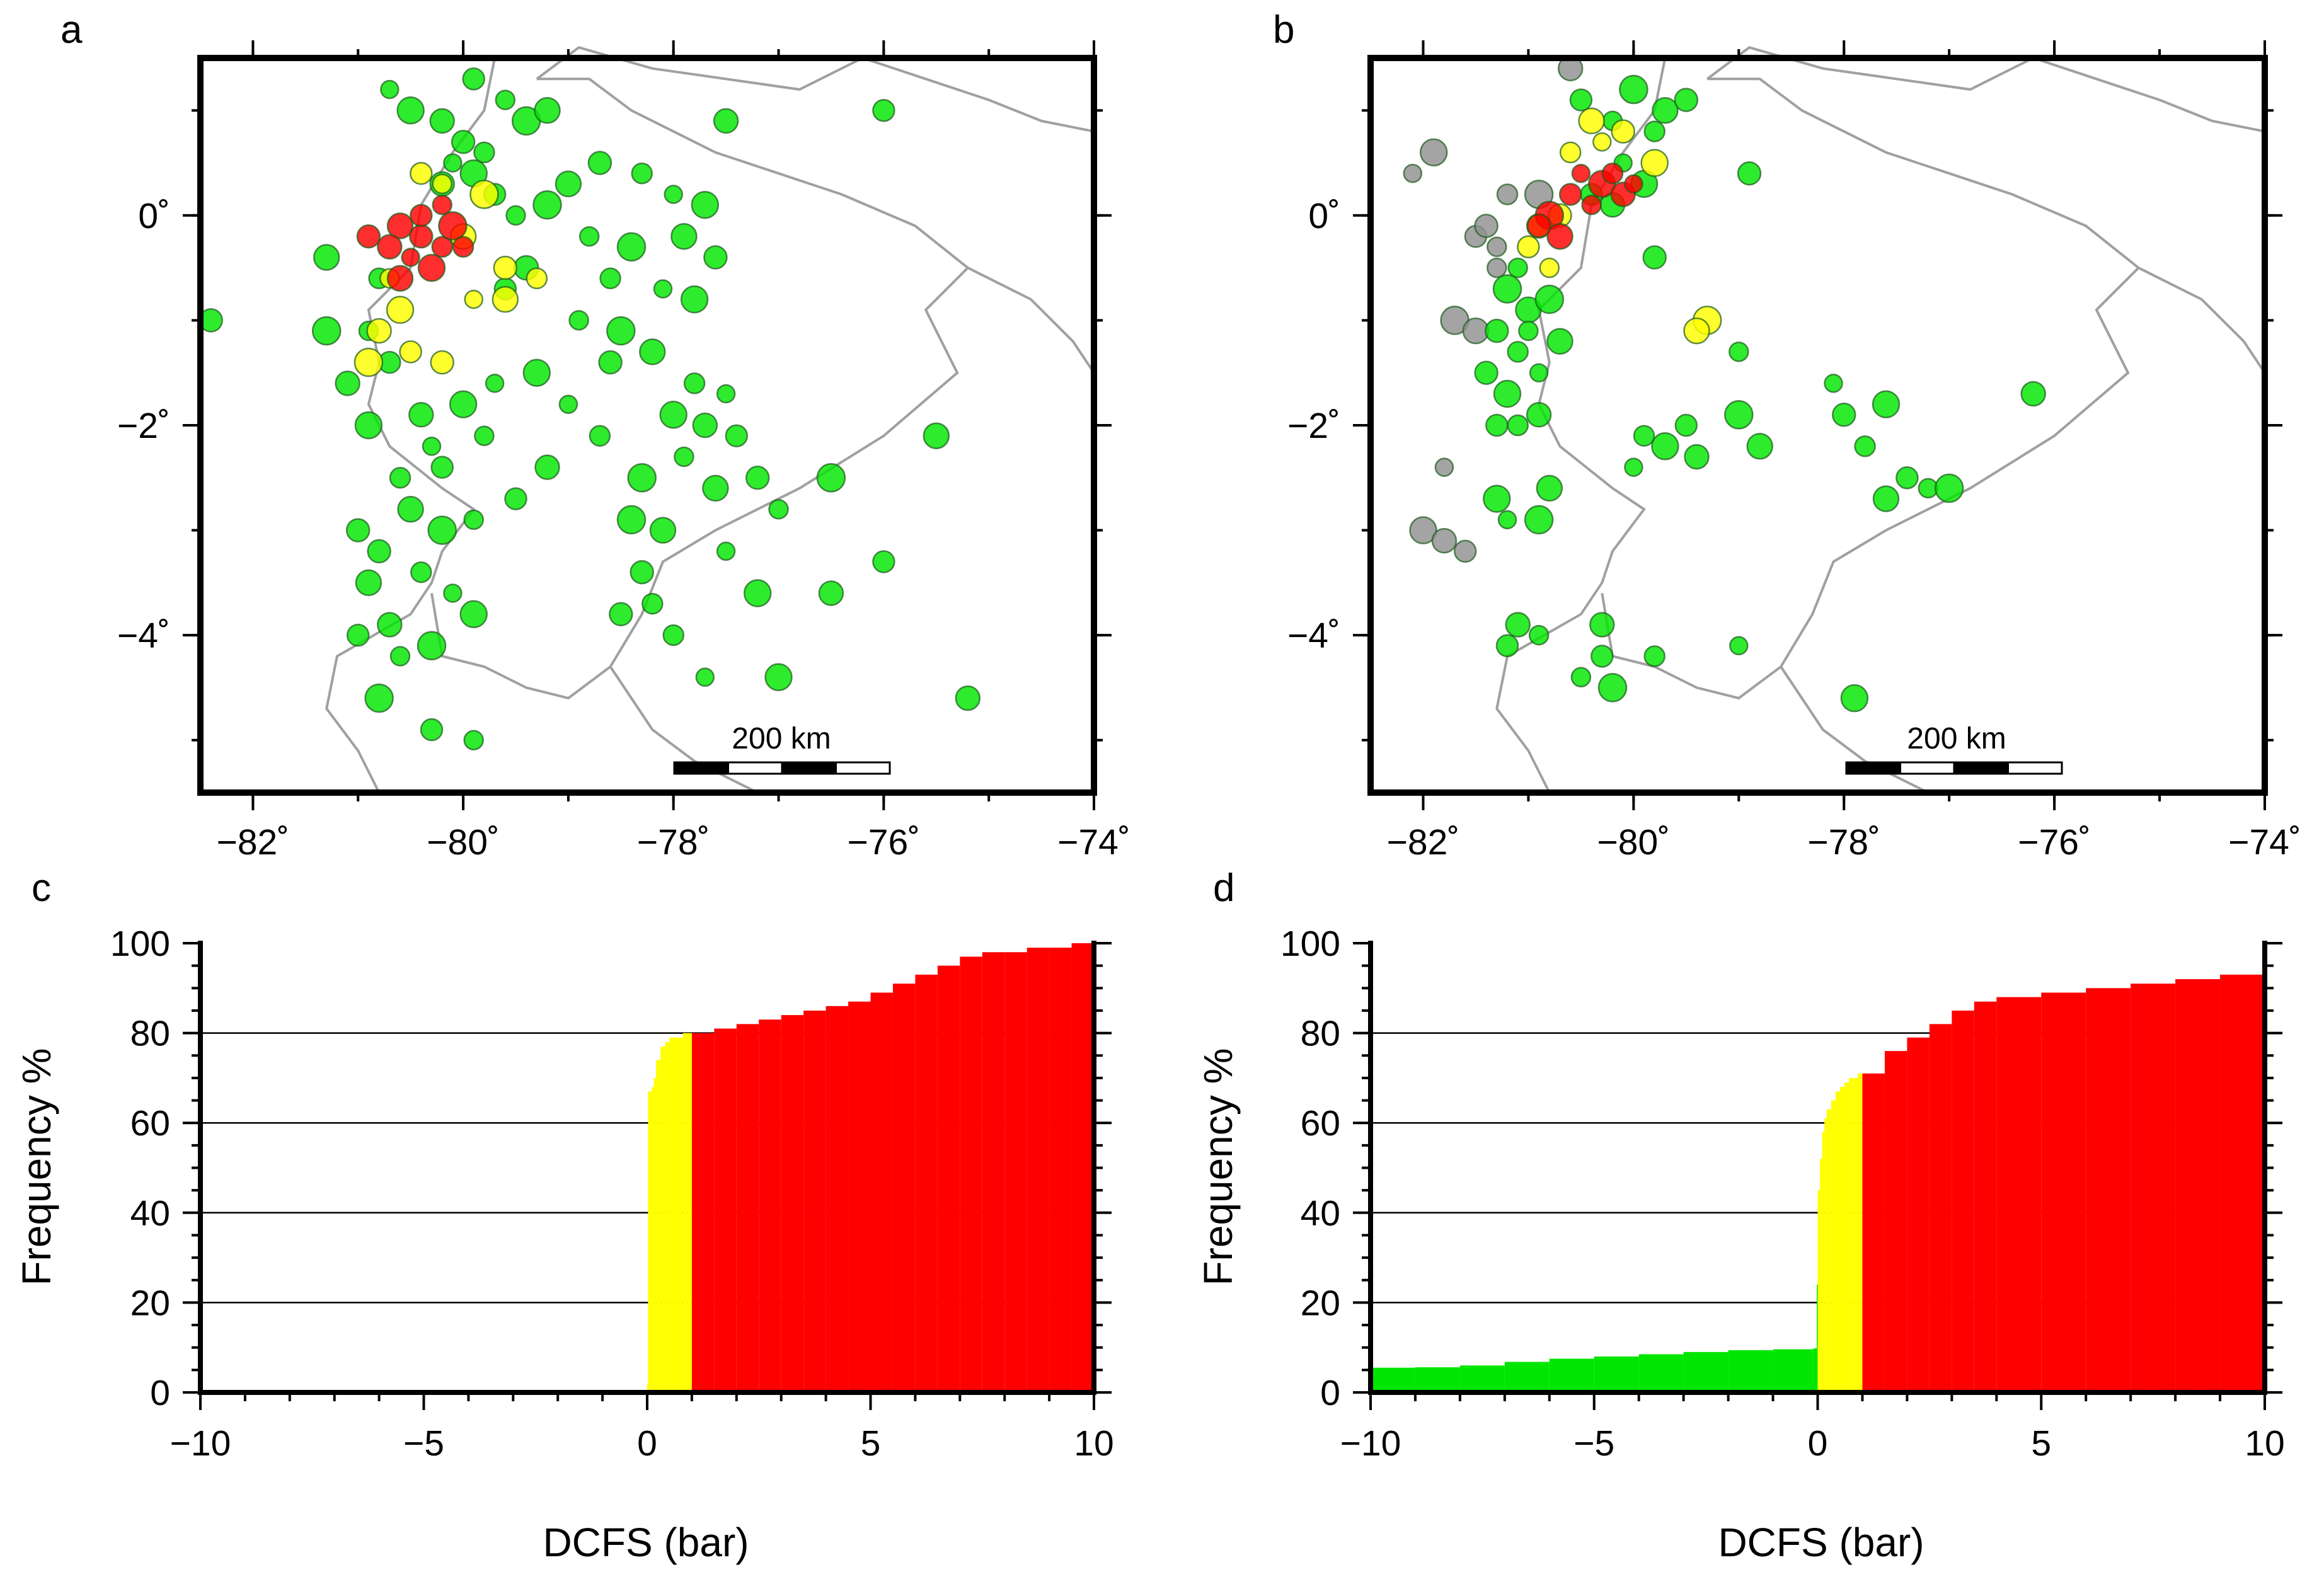 The image size is (2324, 1572). Describe the element at coordinates (1223, 888) in the screenshot. I see `panel-letter-d: d` at that location.